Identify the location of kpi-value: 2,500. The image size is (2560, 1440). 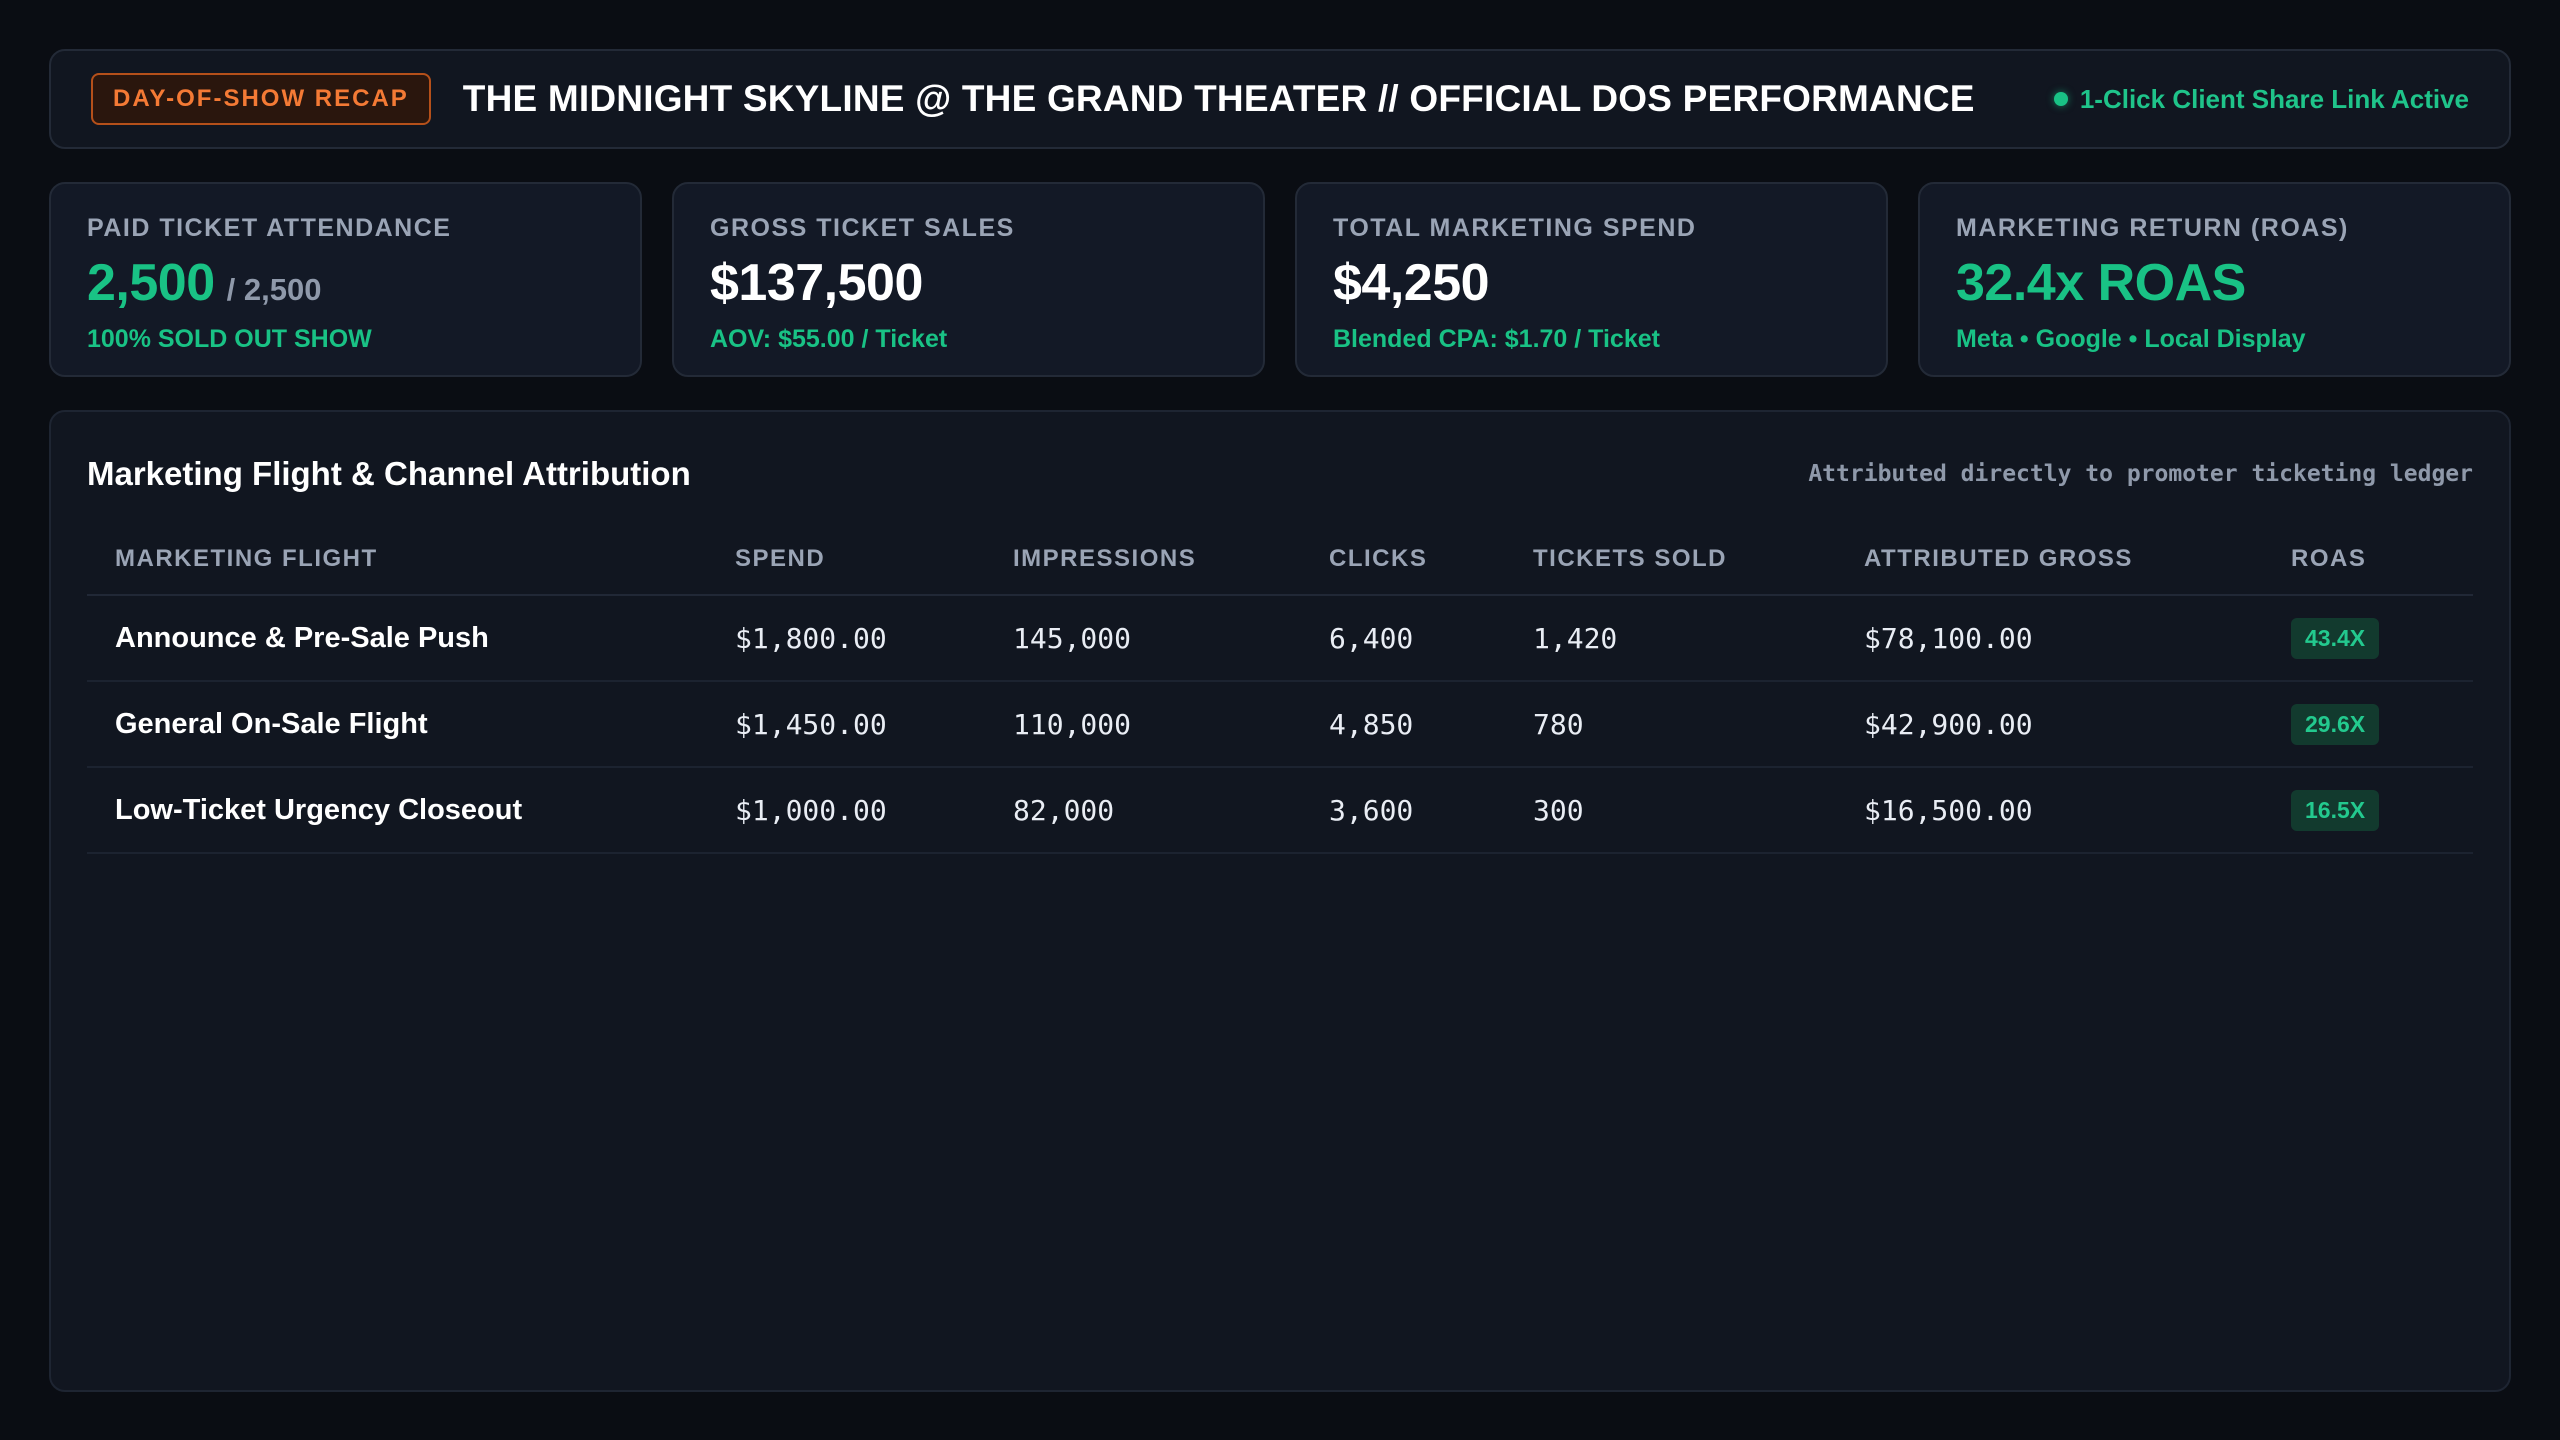
(151, 283).